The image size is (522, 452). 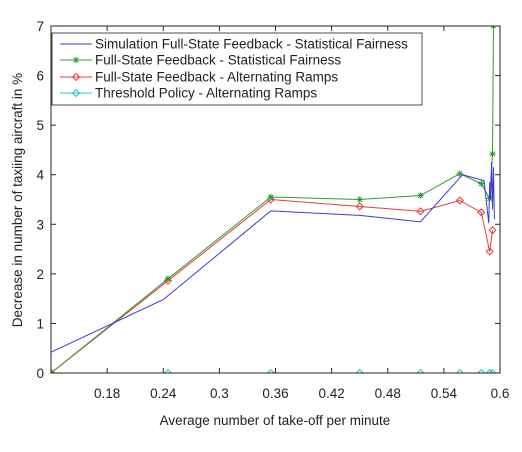 I want to click on x-tick-label: 0.24, so click(x=163, y=393).